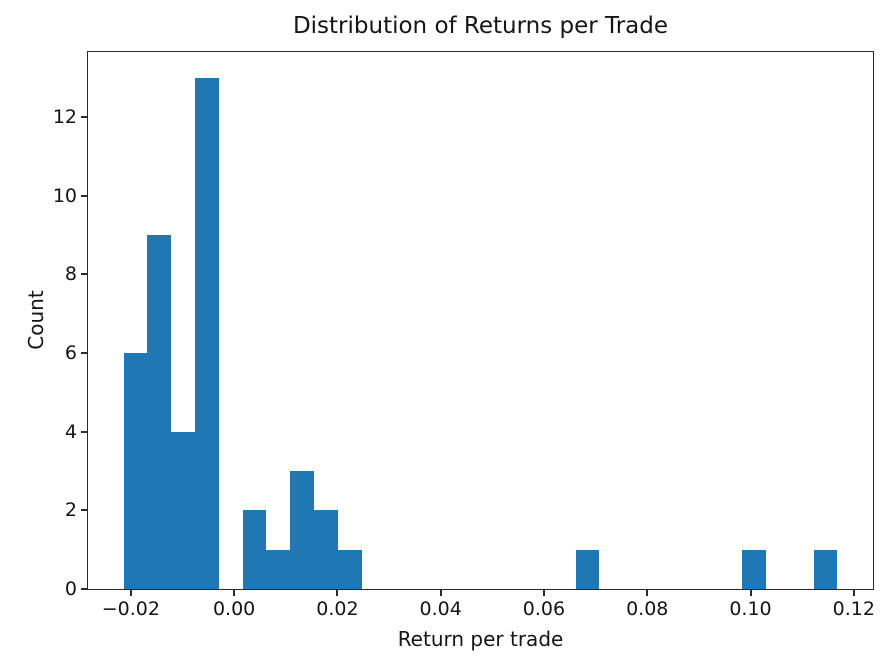  Describe the element at coordinates (480, 26) in the screenshot. I see `chart-title: Distribution of Returns per Trade` at that location.